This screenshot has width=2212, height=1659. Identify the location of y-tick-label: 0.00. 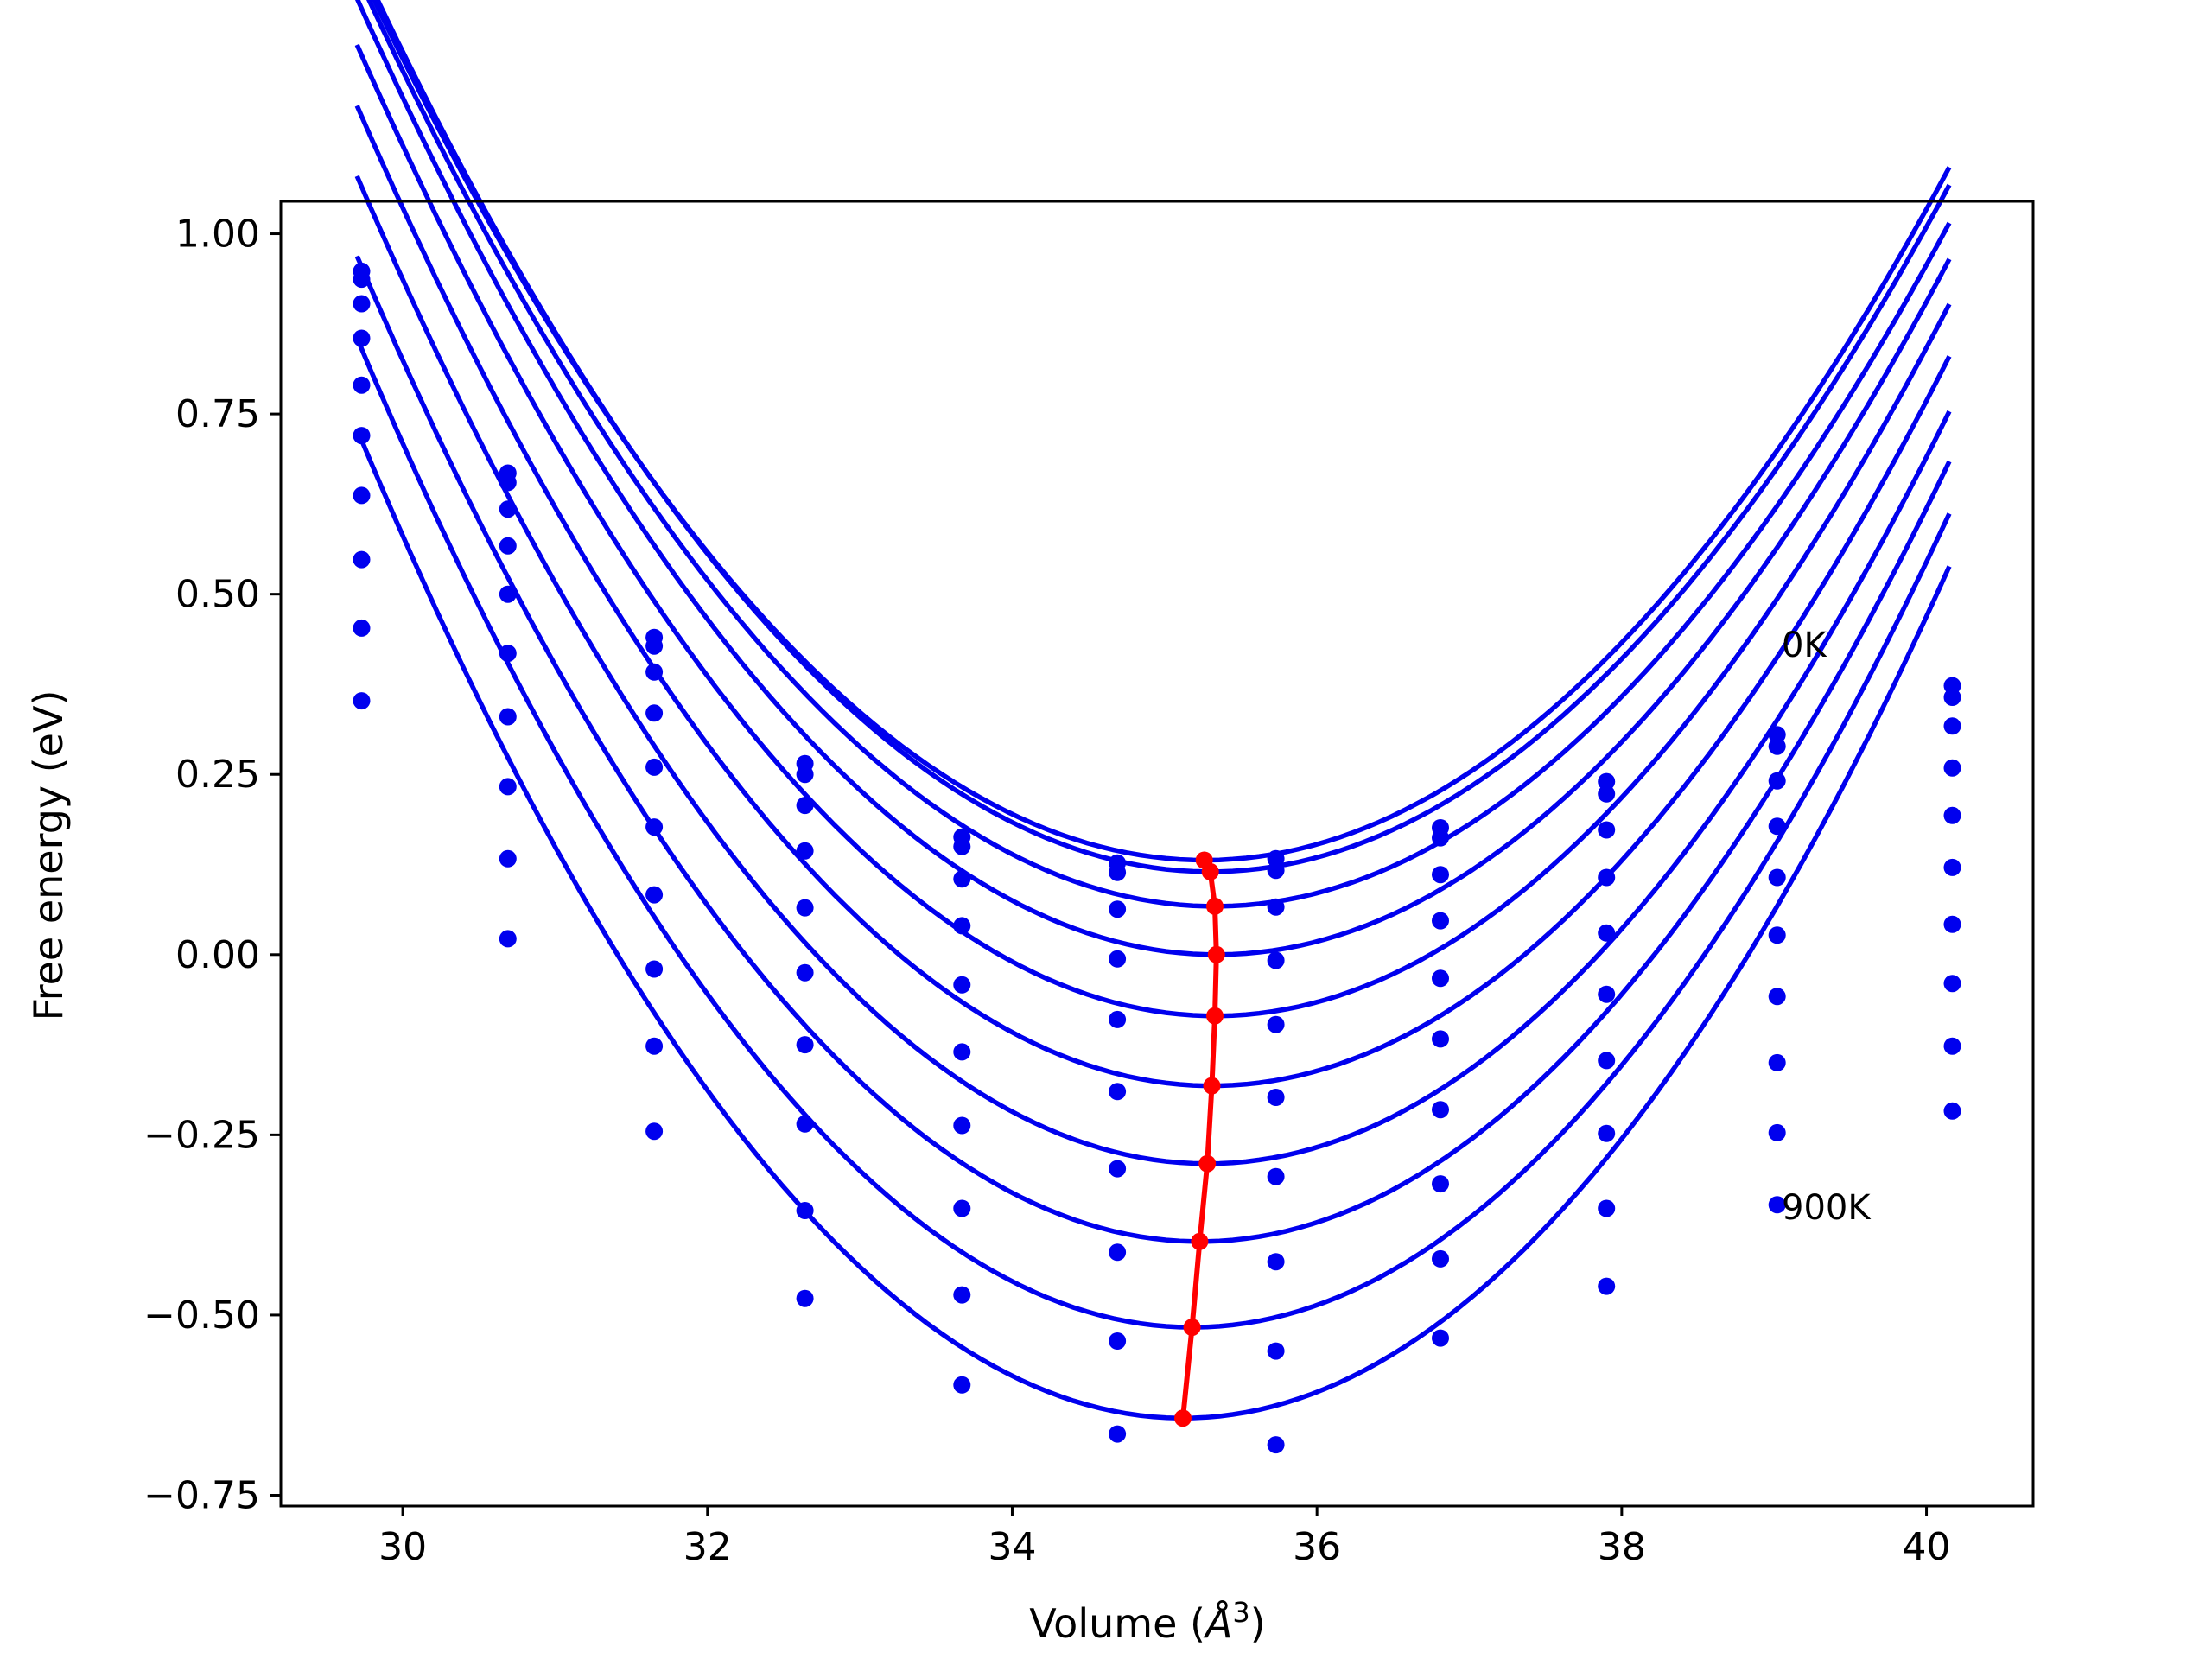
(217, 955).